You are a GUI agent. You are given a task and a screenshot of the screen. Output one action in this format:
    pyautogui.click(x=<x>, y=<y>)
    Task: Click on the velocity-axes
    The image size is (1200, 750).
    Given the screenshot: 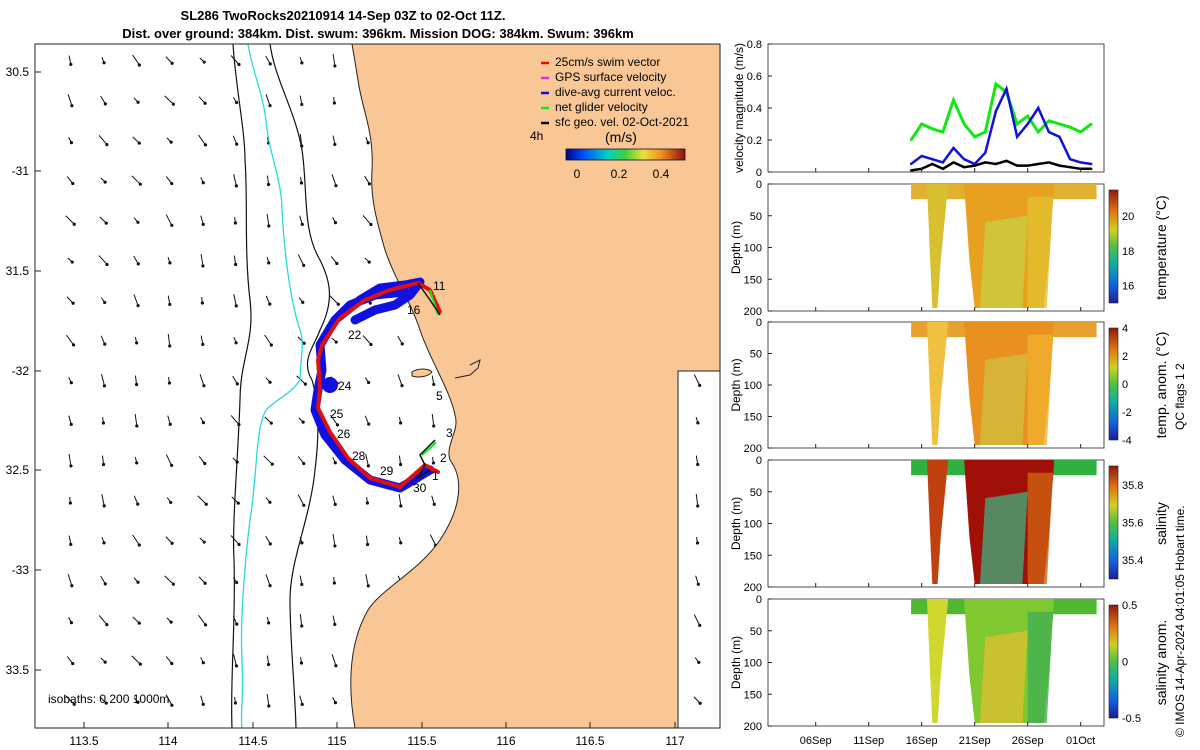 What is the action you would take?
    pyautogui.click(x=936, y=108)
    